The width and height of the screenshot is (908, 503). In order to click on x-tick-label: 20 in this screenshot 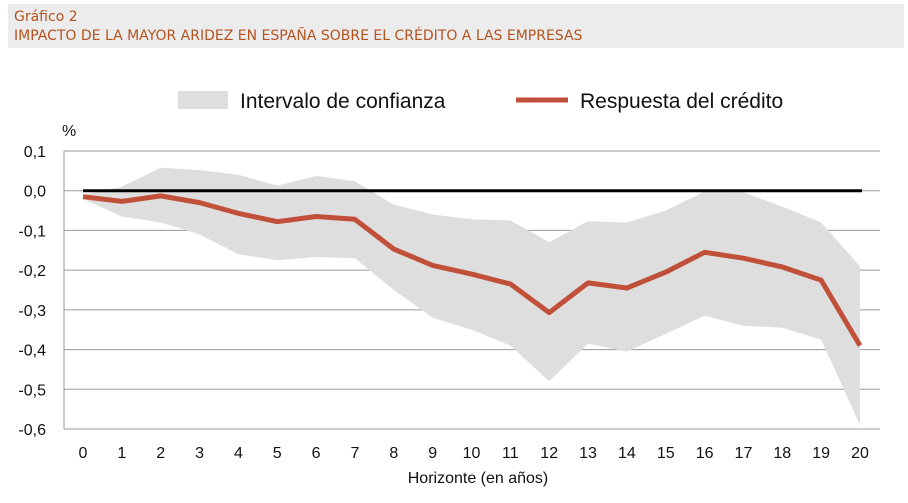, I will do `click(860, 453)`.